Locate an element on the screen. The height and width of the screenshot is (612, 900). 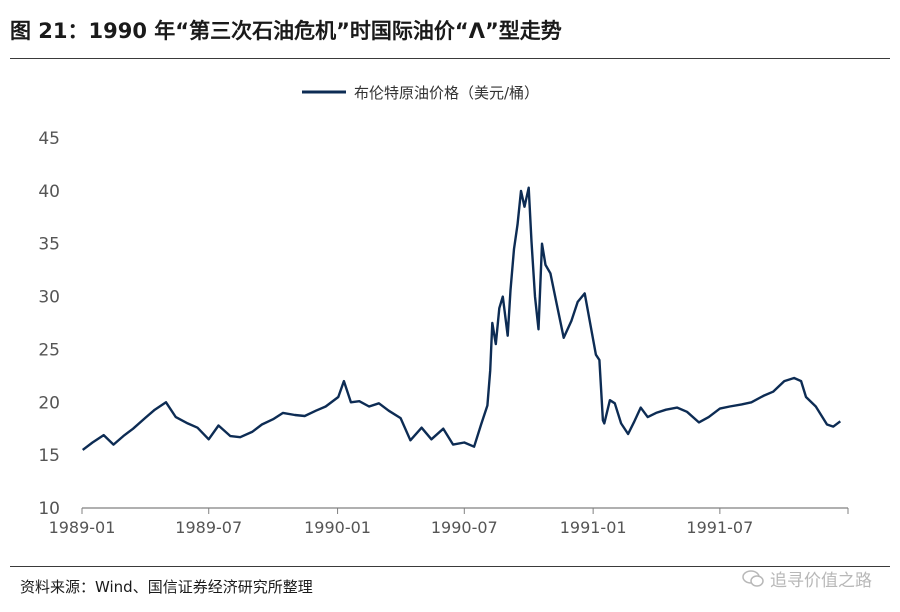
y-tick-label: 15 is located at coordinates (49, 456).